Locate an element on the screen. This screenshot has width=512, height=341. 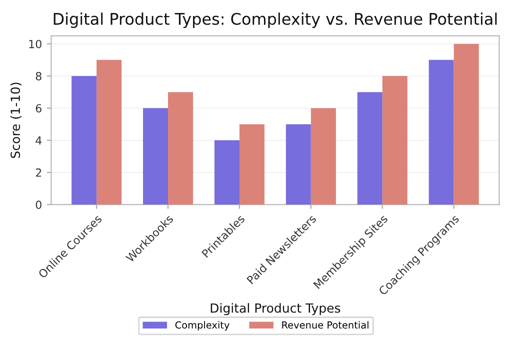
y-tick-label: 4 is located at coordinates (39, 140).